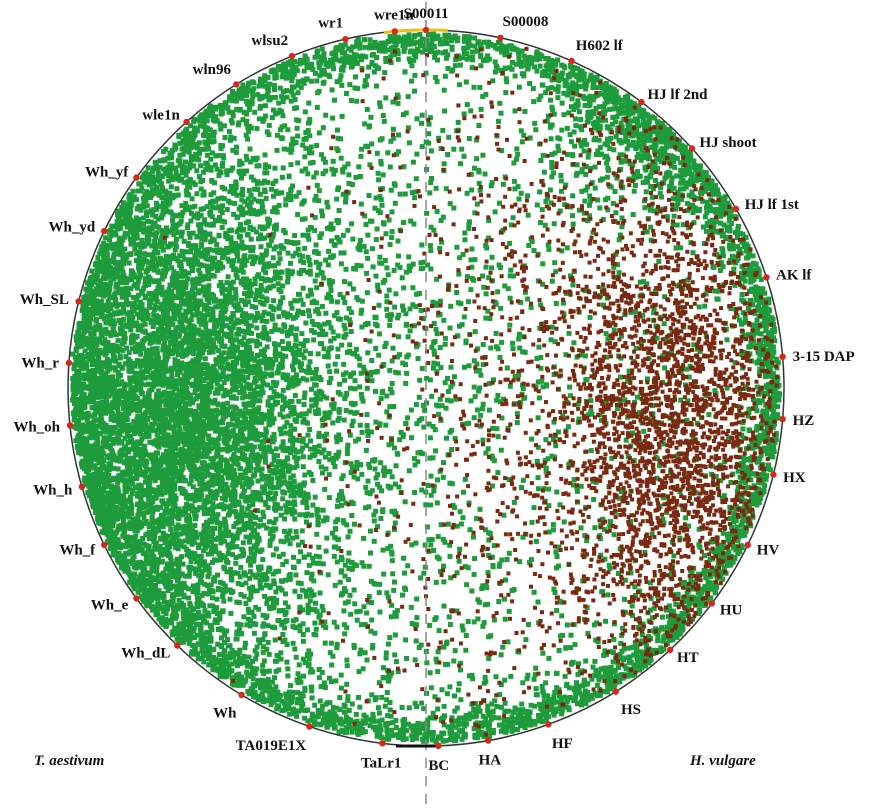 The width and height of the screenshot is (872, 810). I want to click on library-label: wln96, so click(212, 70).